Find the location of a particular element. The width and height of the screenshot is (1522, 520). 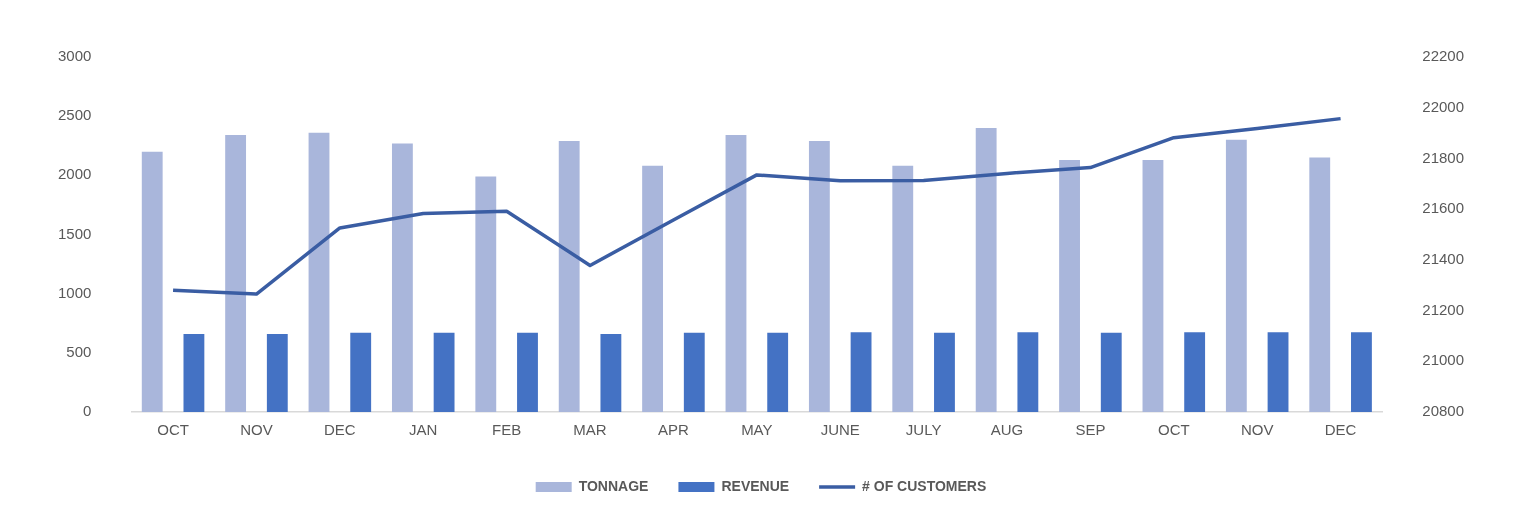

x-tick-label: JAN is located at coordinates (423, 430).